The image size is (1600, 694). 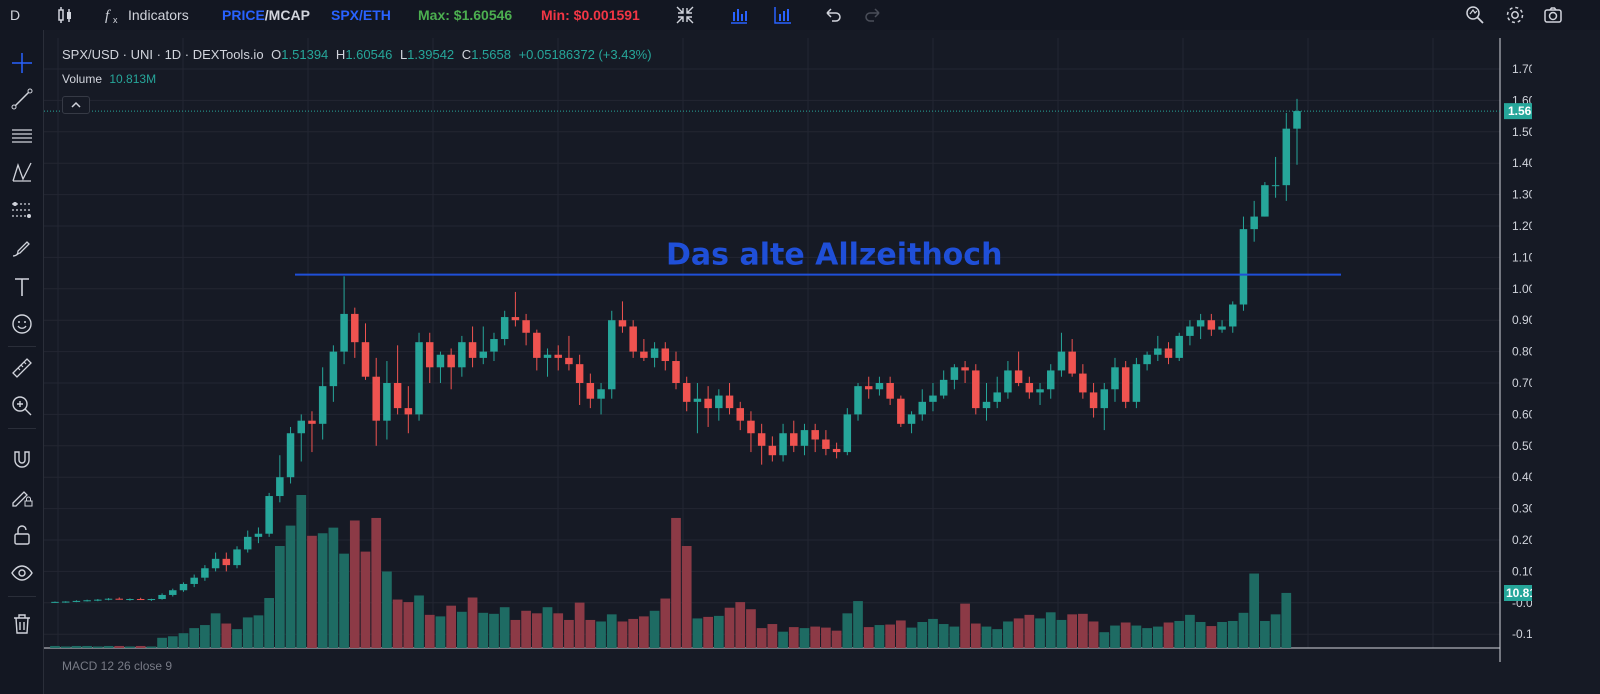 What do you see at coordinates (22, 99) in the screenshot?
I see `trend-line-icon` at bounding box center [22, 99].